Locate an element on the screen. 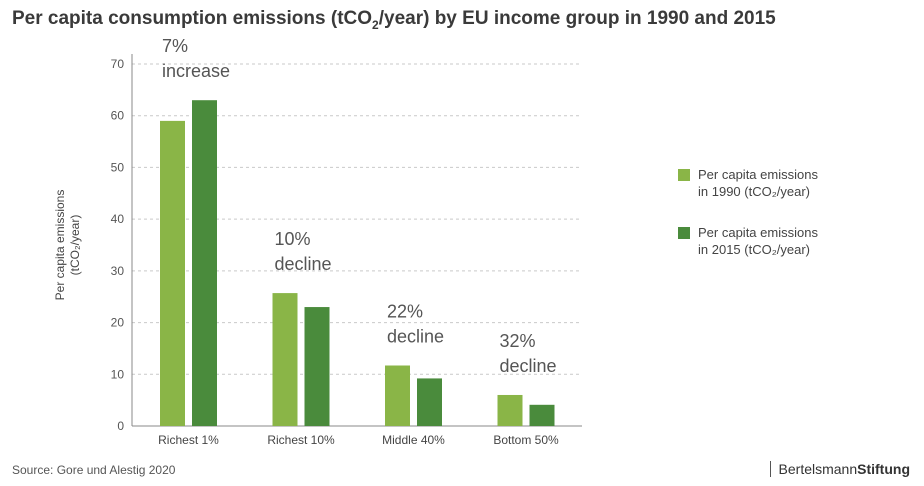 The width and height of the screenshot is (924, 486). y-tick-label: 60 is located at coordinates (118, 116).